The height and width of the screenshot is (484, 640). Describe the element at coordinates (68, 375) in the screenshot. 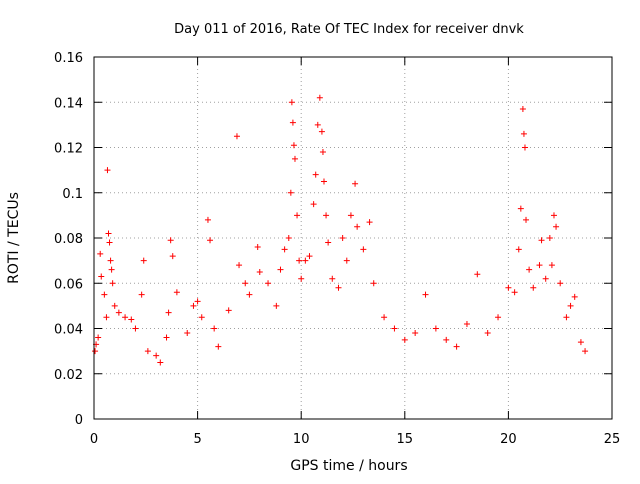

I see `y-tick-label: 0.02` at that location.